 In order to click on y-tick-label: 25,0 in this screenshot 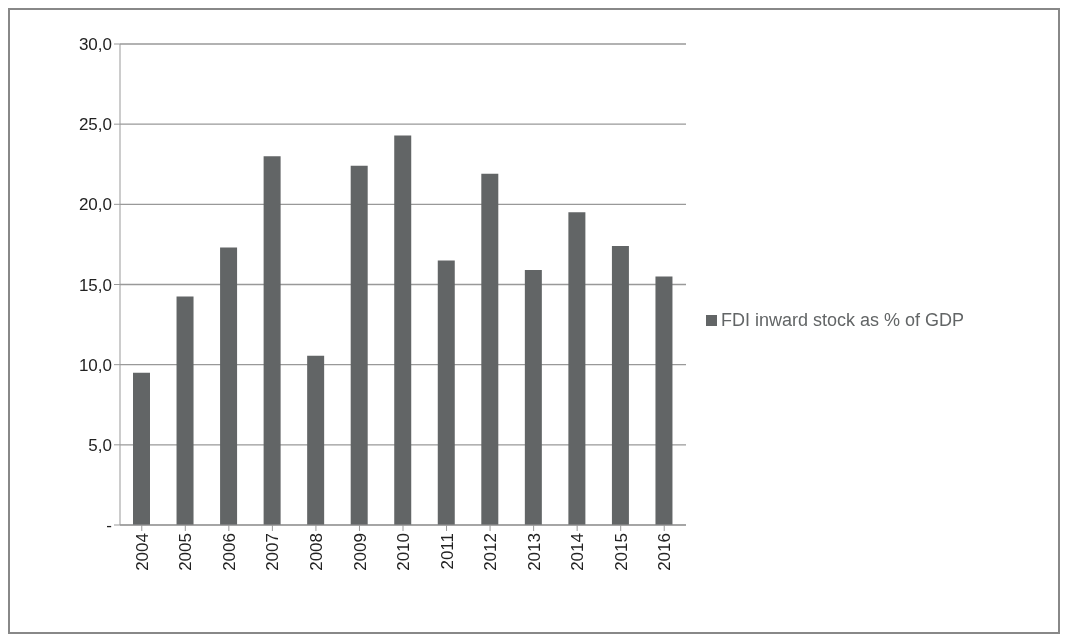, I will do `click(95, 125)`.